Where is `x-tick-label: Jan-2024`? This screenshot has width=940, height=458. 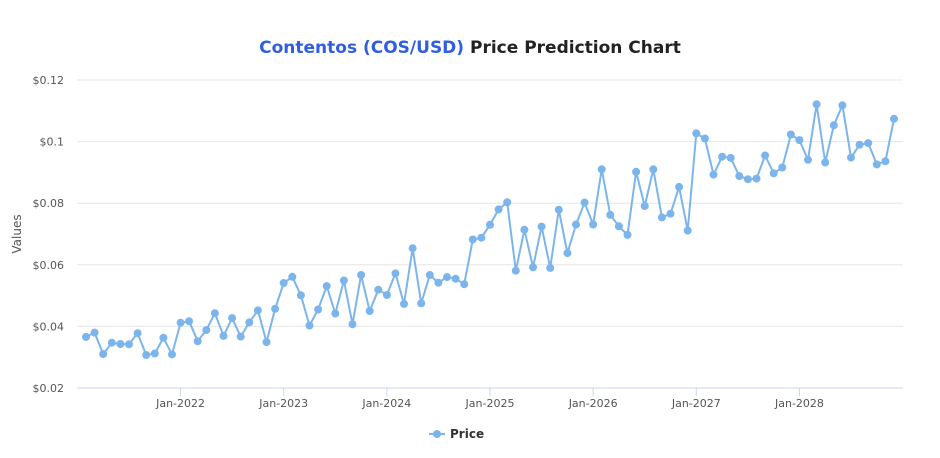 x-tick-label: Jan-2024 is located at coordinates (386, 403).